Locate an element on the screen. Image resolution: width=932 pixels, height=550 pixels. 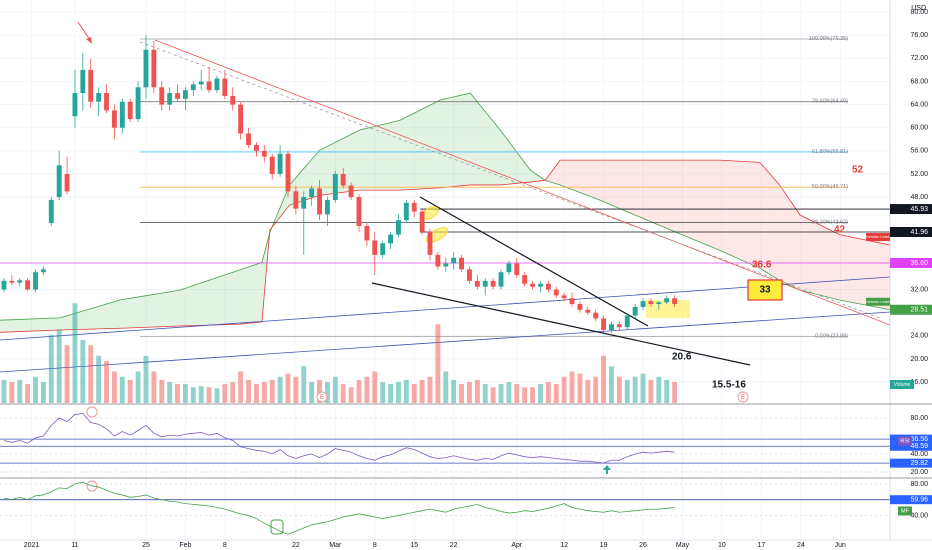
y-tick-label: 32.00 is located at coordinates (919, 289).